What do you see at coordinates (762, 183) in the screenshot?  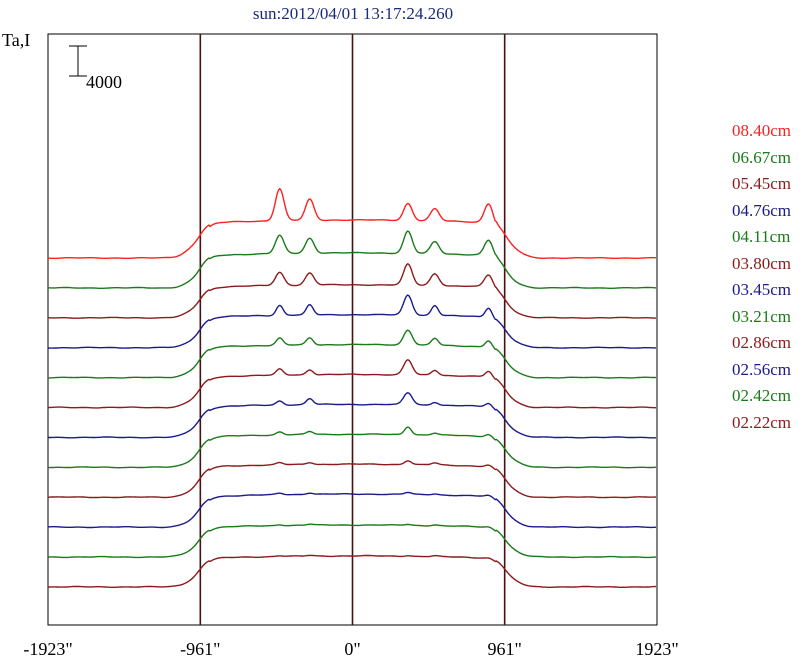 I see `legend-item-05.45cm: 05.45cm` at bounding box center [762, 183].